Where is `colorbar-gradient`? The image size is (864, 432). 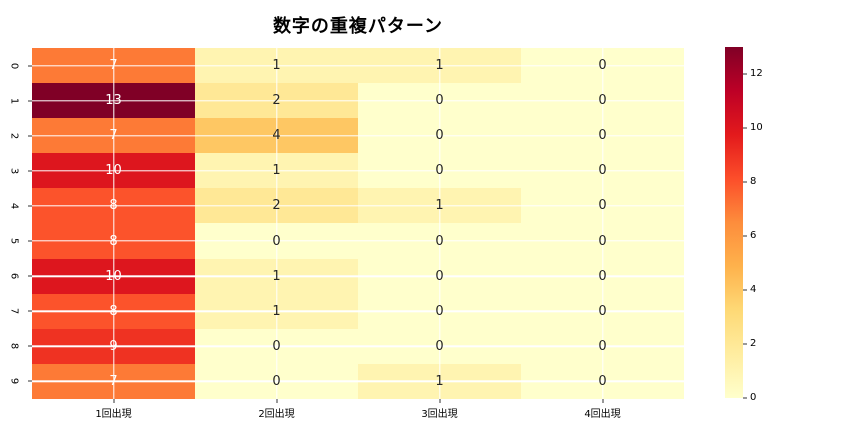 colorbar-gradient is located at coordinates (734, 222).